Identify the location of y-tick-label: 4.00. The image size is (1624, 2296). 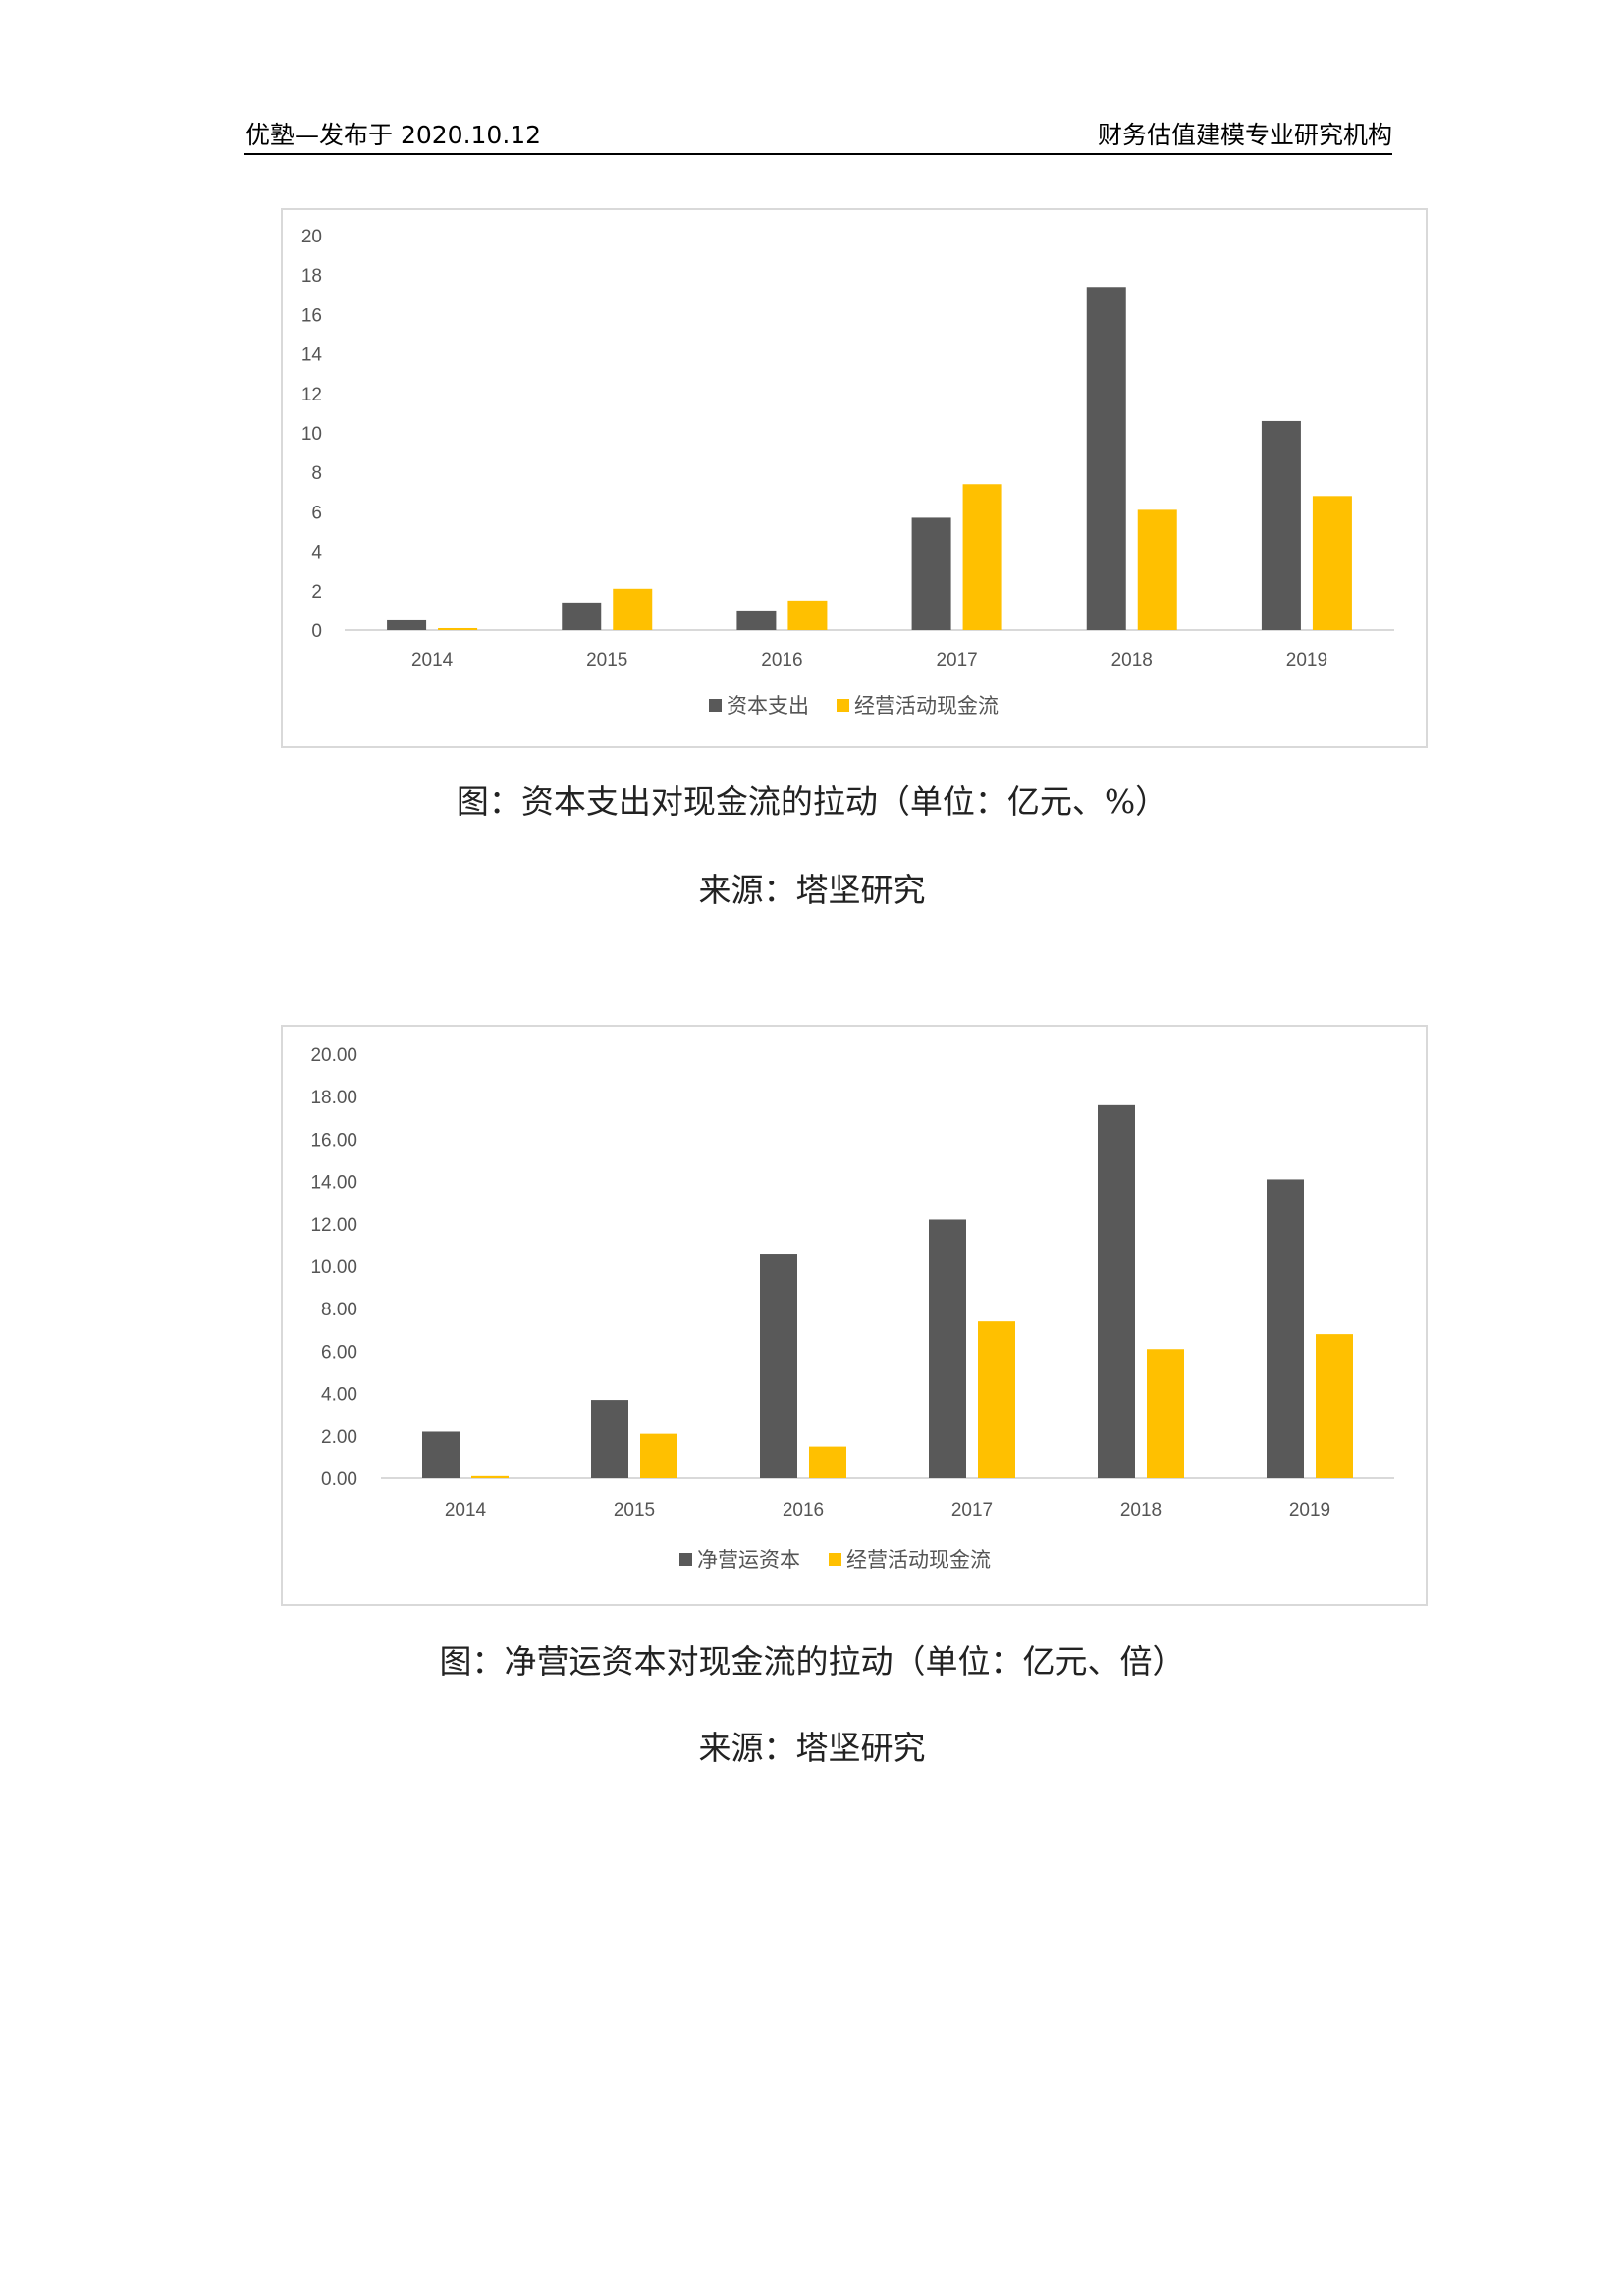
(339, 1395).